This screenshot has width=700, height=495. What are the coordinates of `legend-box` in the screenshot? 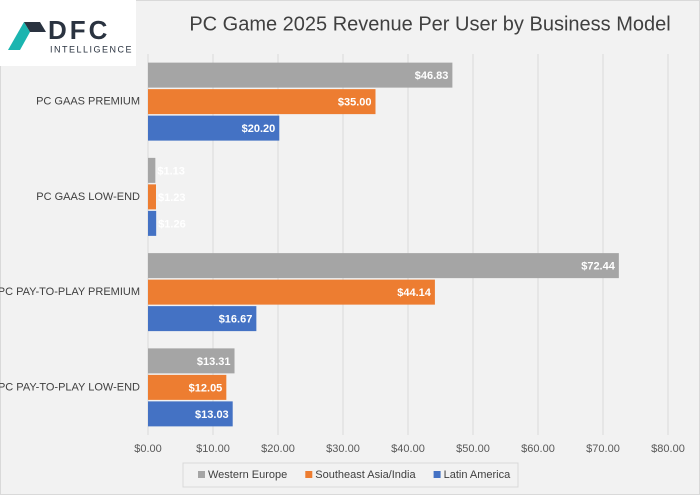 It's located at (350, 475).